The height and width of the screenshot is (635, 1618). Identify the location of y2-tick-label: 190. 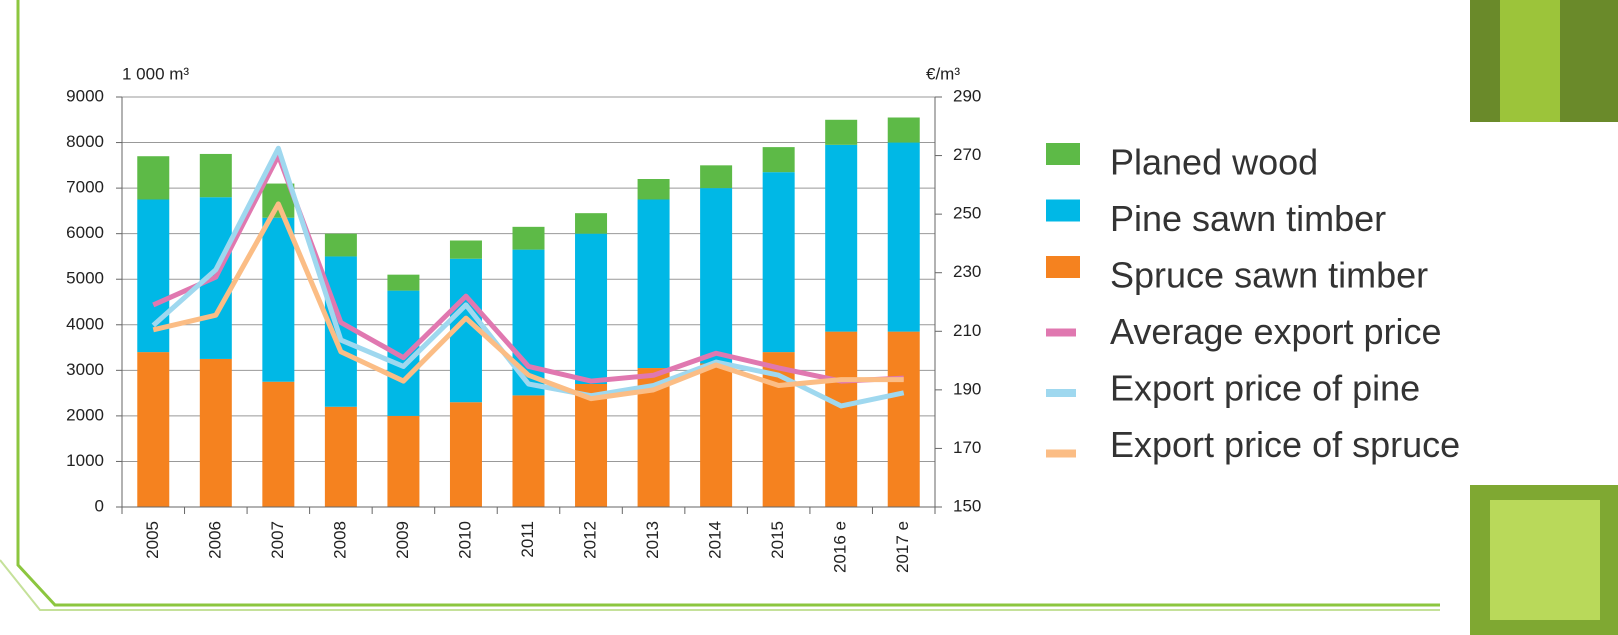
(967, 388).